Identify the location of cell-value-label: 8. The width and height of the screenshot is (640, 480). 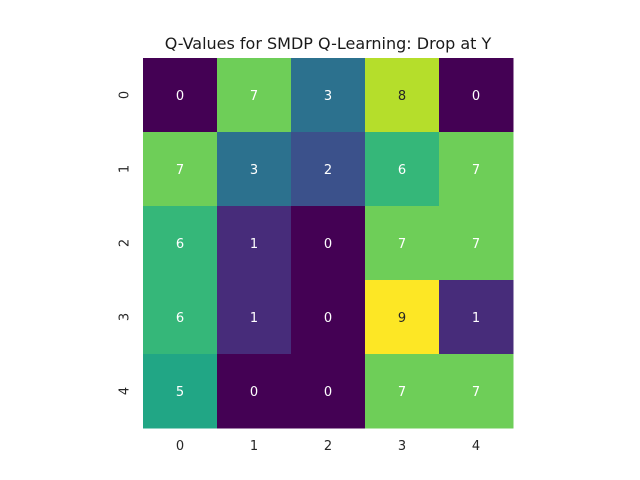
(402, 96).